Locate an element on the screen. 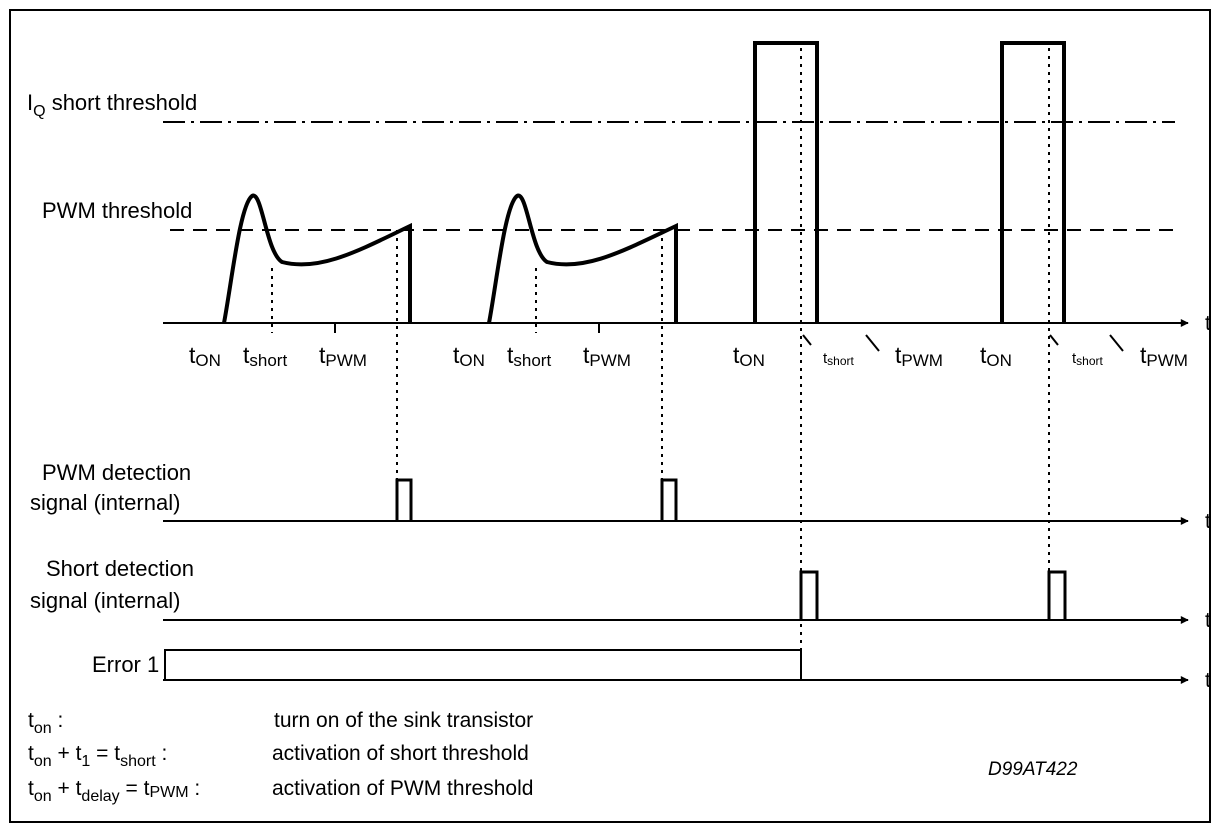 The image size is (1220, 830). ton-marker-2: tON is located at coordinates (469, 356).